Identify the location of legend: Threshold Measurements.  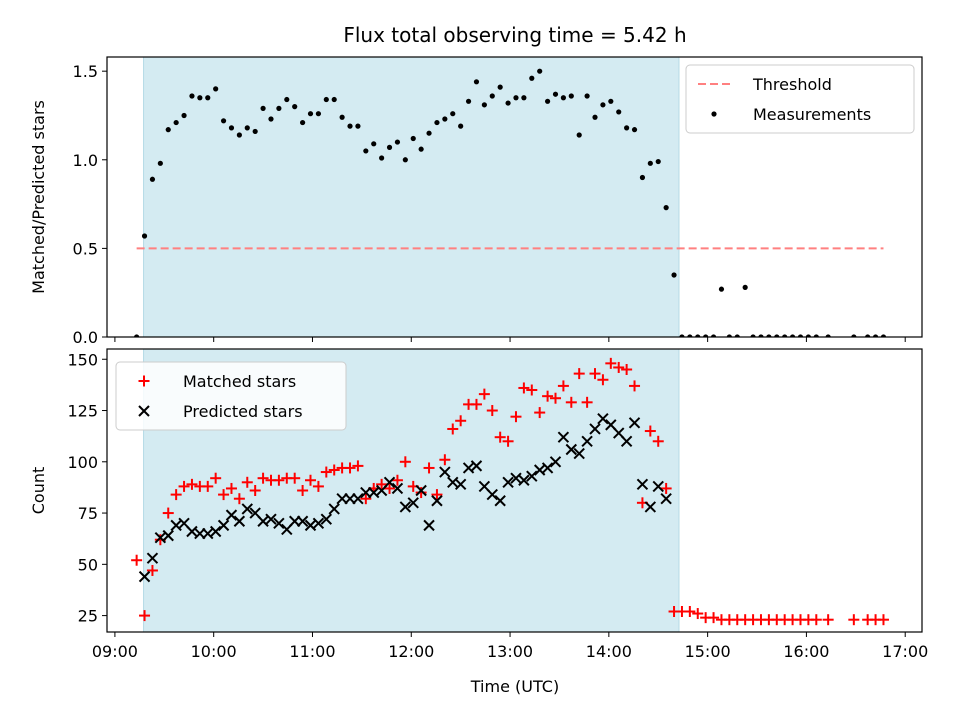
(800, 99).